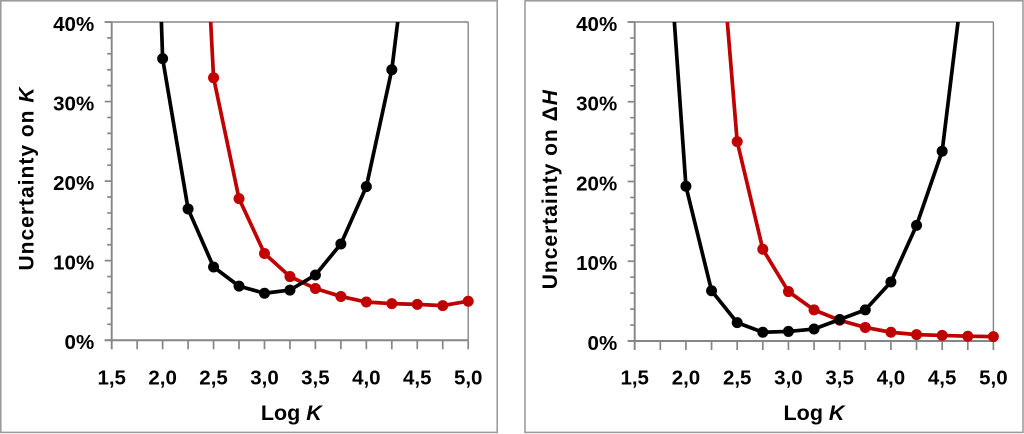 The height and width of the screenshot is (434, 1024). I want to click on svg-text: Uncertainty on K, so click(27, 178).